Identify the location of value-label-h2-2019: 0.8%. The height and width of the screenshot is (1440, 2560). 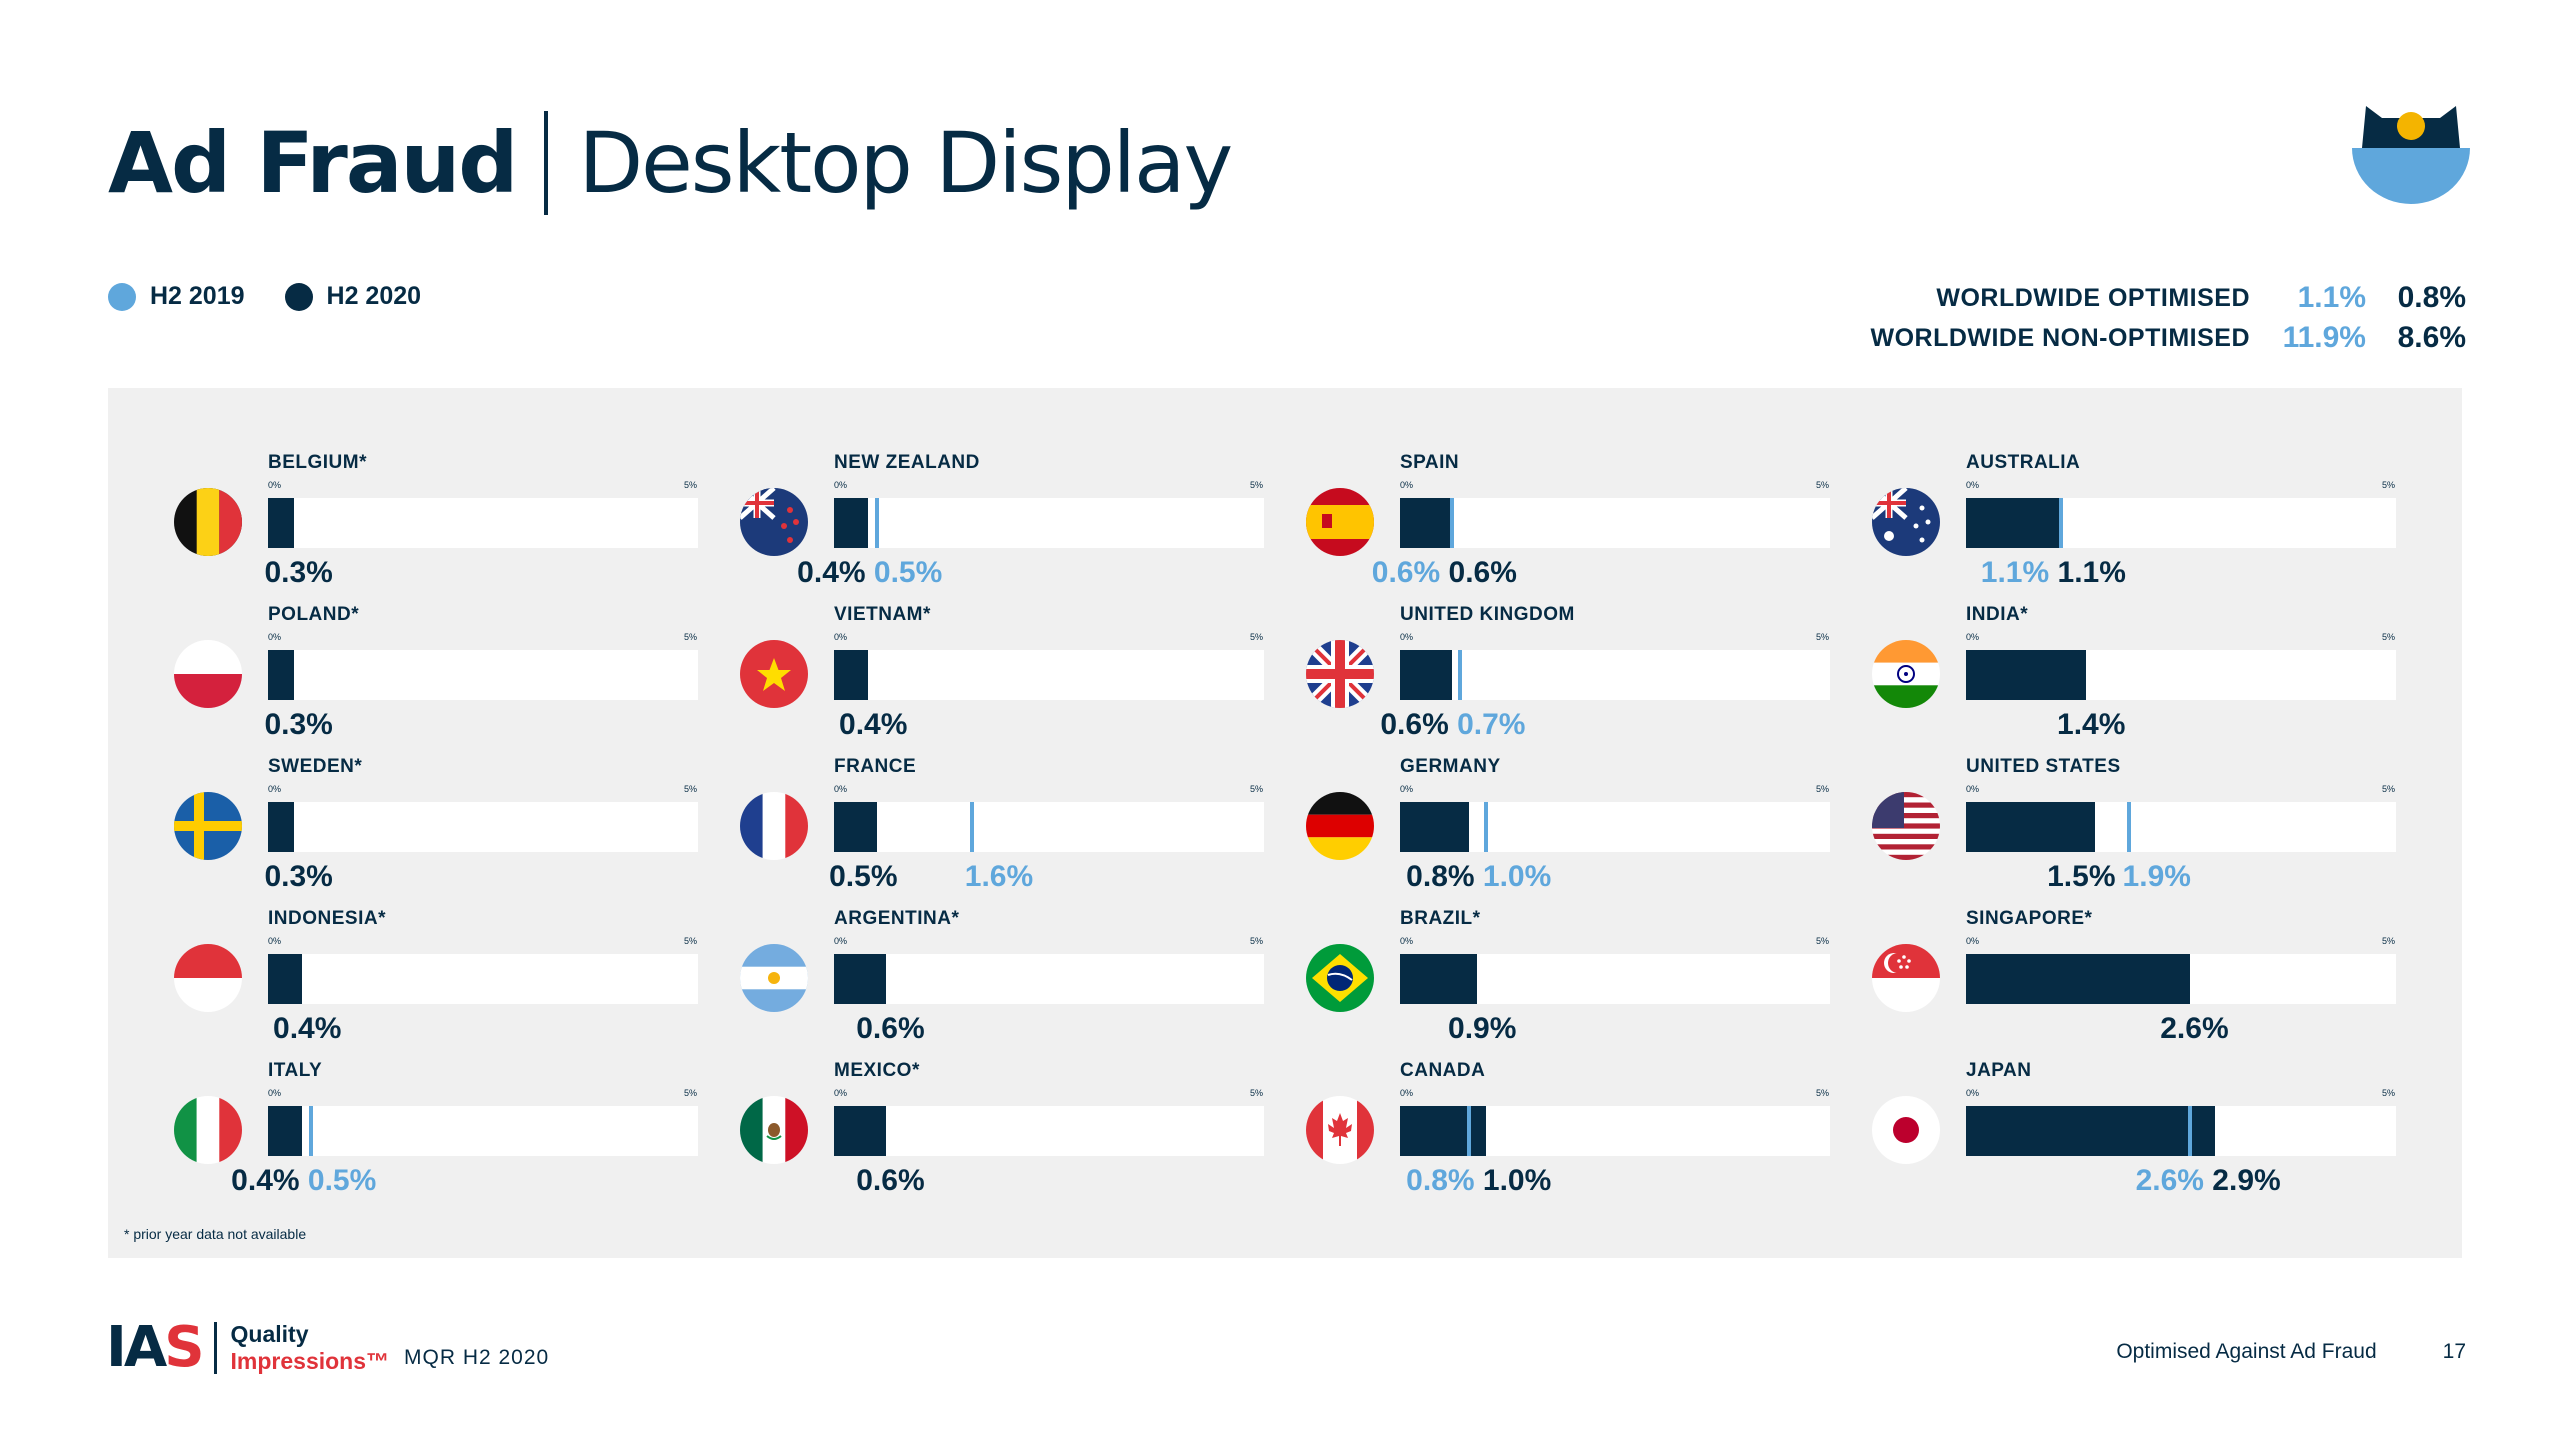
(1440, 1180).